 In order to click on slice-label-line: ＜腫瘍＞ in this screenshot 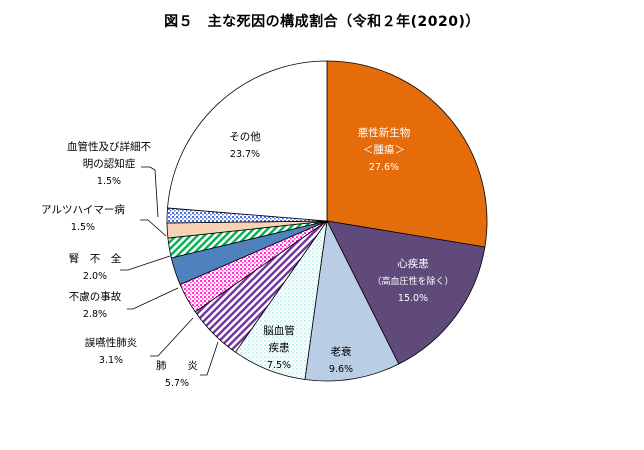, I will do `click(384, 149)`.